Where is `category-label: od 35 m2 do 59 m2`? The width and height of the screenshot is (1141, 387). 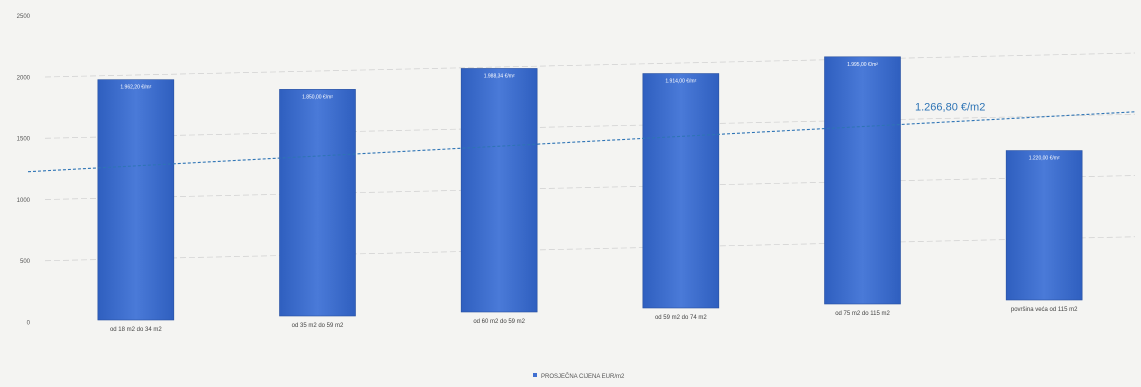
category-label: od 35 m2 do 59 m2 is located at coordinates (318, 326).